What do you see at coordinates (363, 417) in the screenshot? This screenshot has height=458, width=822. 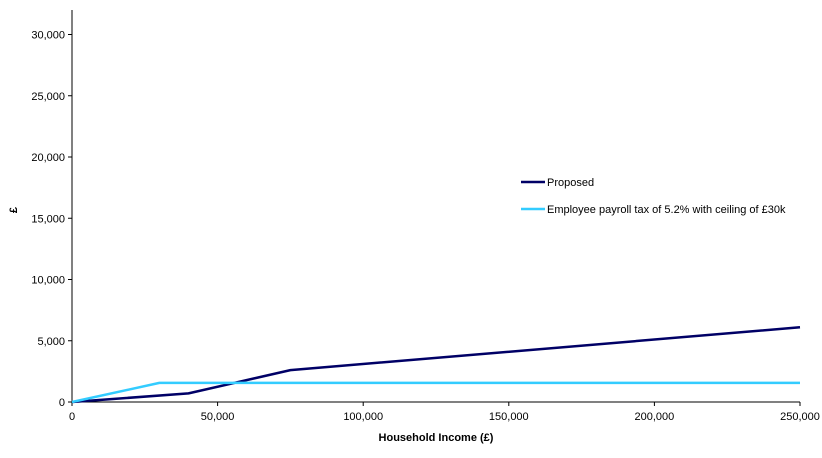 I see `x-tick-label: 100,000` at bounding box center [363, 417].